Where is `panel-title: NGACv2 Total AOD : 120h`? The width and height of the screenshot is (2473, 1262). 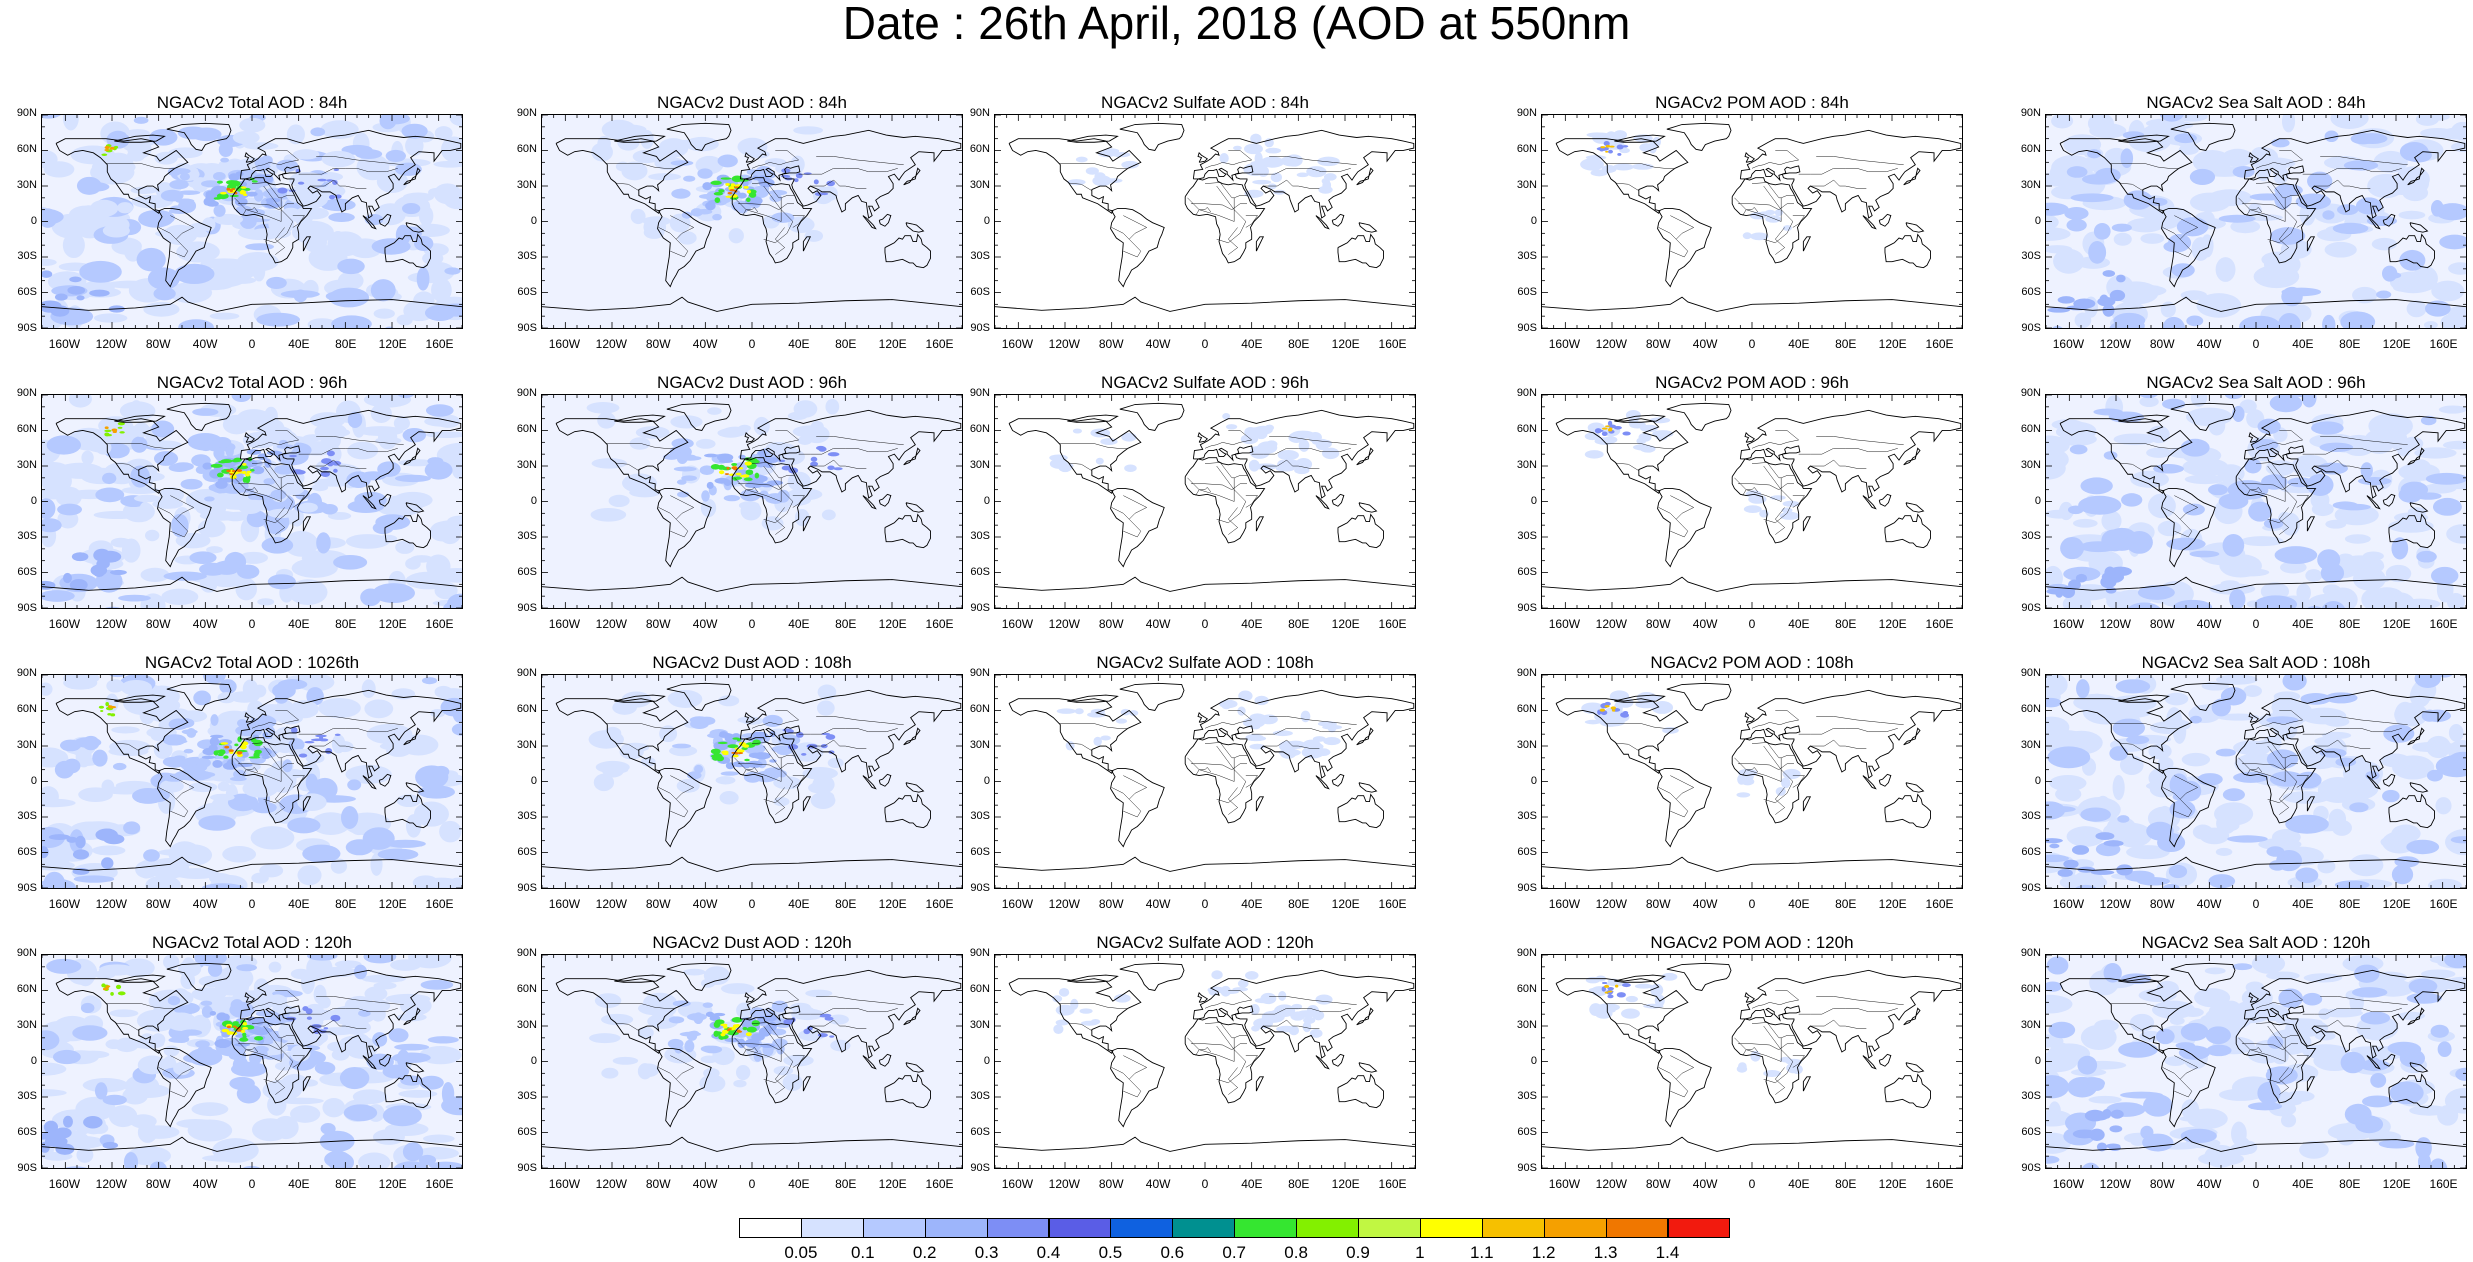 panel-title: NGACv2 Total AOD : 120h is located at coordinates (252, 943).